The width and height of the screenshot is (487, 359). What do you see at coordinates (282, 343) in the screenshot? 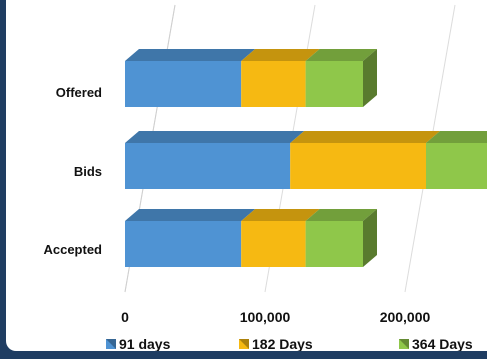
I see `legend-label: 182 Days` at bounding box center [282, 343].